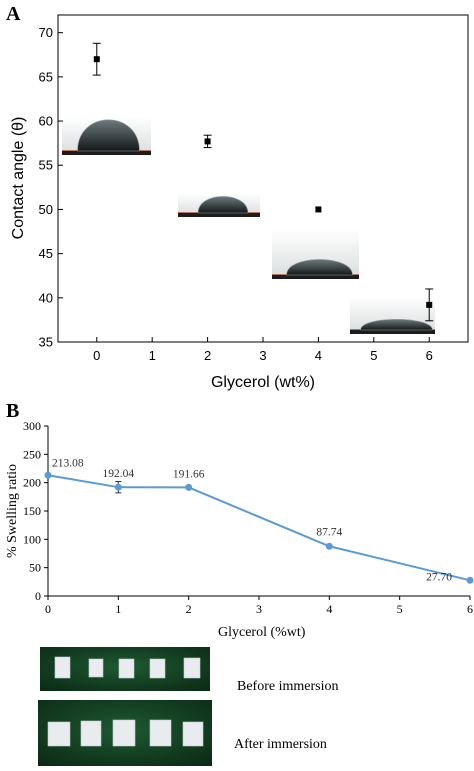 Image resolution: width=474 pixels, height=771 pixels. Describe the element at coordinates (46, 76) in the screenshot. I see `y-tick-label: 65` at that location.